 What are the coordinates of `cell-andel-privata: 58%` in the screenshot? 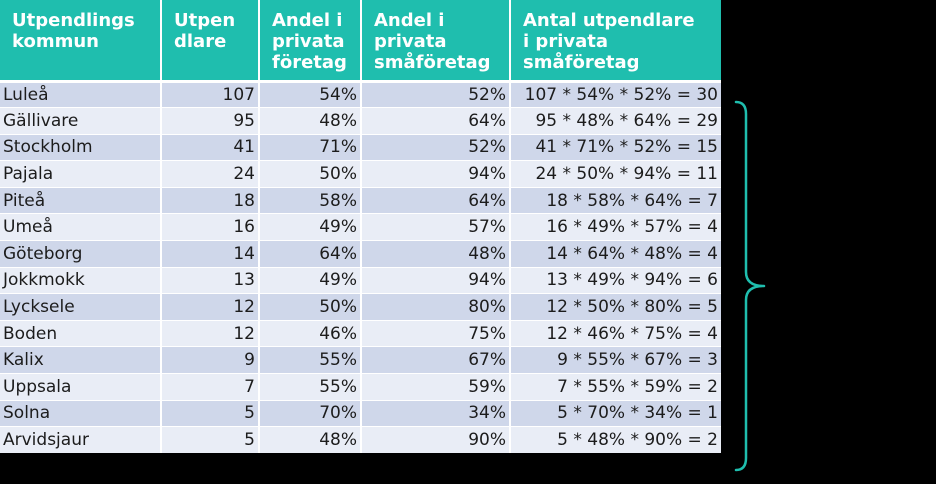 It's located at (310, 200).